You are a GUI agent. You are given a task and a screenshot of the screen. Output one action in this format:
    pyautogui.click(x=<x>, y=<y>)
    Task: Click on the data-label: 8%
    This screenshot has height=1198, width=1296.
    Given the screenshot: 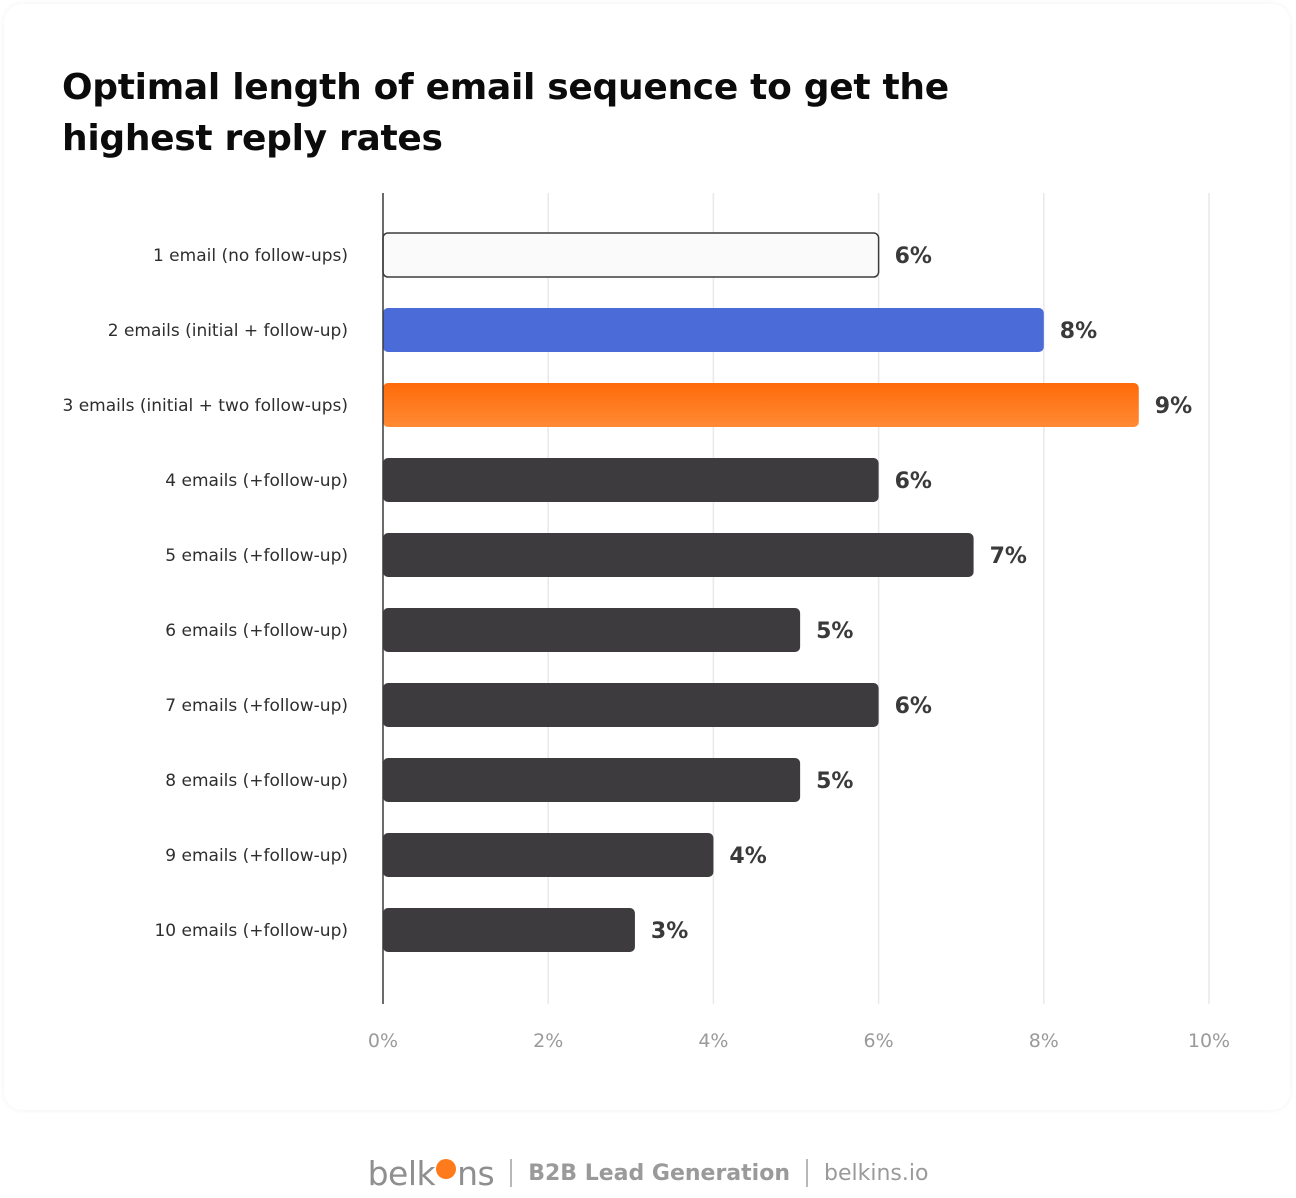 What is the action you would take?
    pyautogui.click(x=1078, y=331)
    